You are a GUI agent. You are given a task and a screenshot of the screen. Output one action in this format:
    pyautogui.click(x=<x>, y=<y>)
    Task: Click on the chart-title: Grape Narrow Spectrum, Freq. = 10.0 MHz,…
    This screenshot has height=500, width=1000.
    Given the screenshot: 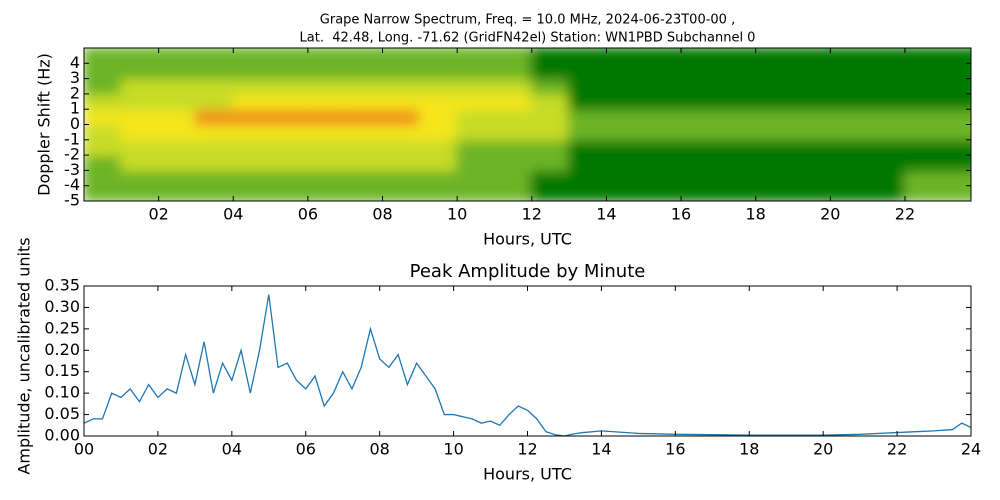 What is the action you would take?
    pyautogui.click(x=527, y=20)
    